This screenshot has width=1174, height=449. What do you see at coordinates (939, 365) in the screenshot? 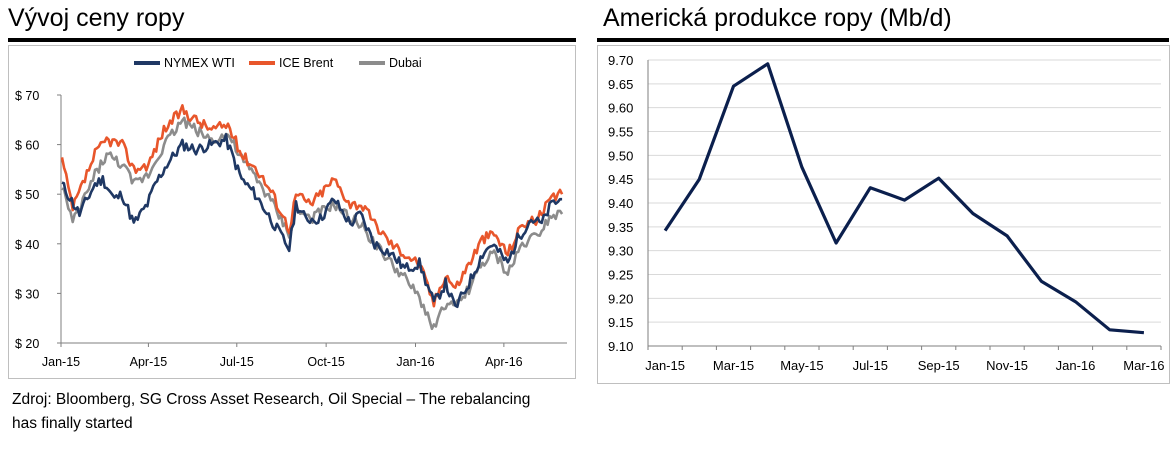
I see `x-tick-label: Sep-15` at bounding box center [939, 365].